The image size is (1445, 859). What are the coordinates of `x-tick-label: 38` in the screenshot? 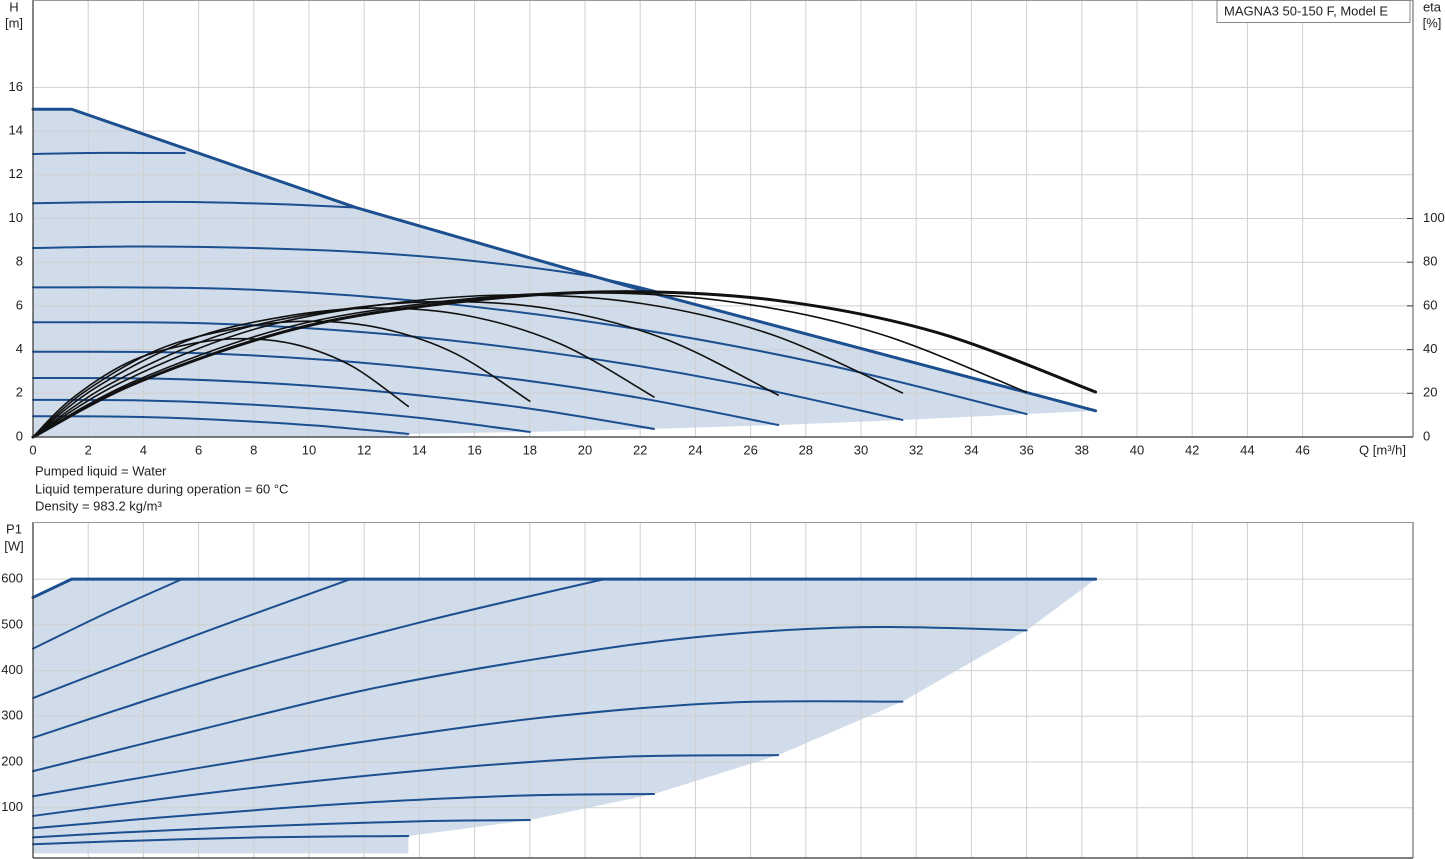 It's located at (1082, 449).